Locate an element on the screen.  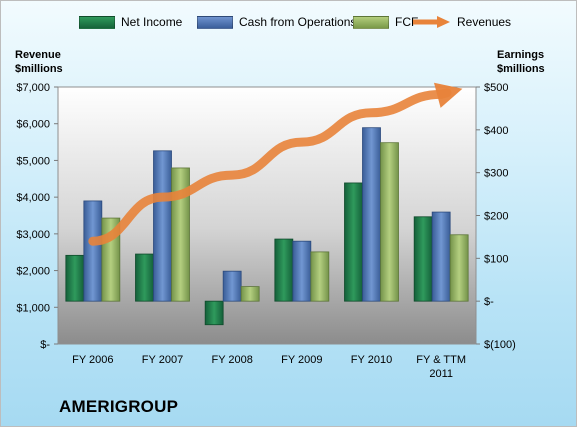
left-axis-title: Revenue $millions is located at coordinates (39, 62).